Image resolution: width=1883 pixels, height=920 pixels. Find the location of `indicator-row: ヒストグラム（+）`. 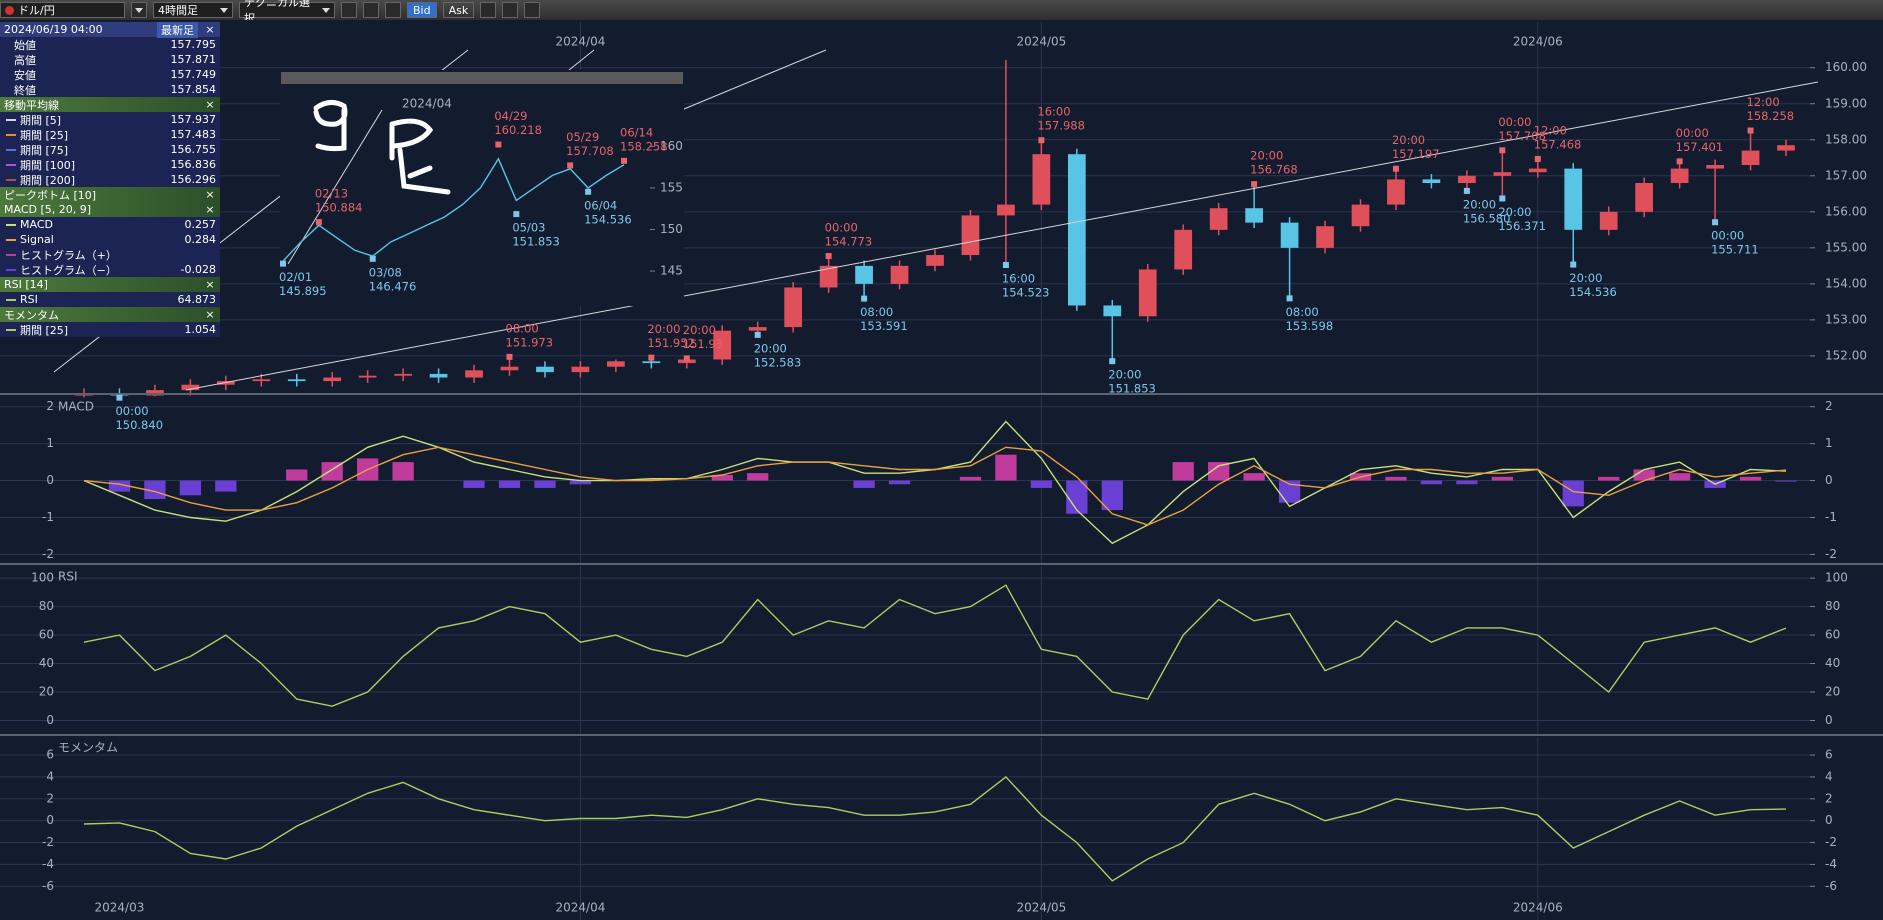

indicator-row: ヒストグラム（+） is located at coordinates (110, 254).